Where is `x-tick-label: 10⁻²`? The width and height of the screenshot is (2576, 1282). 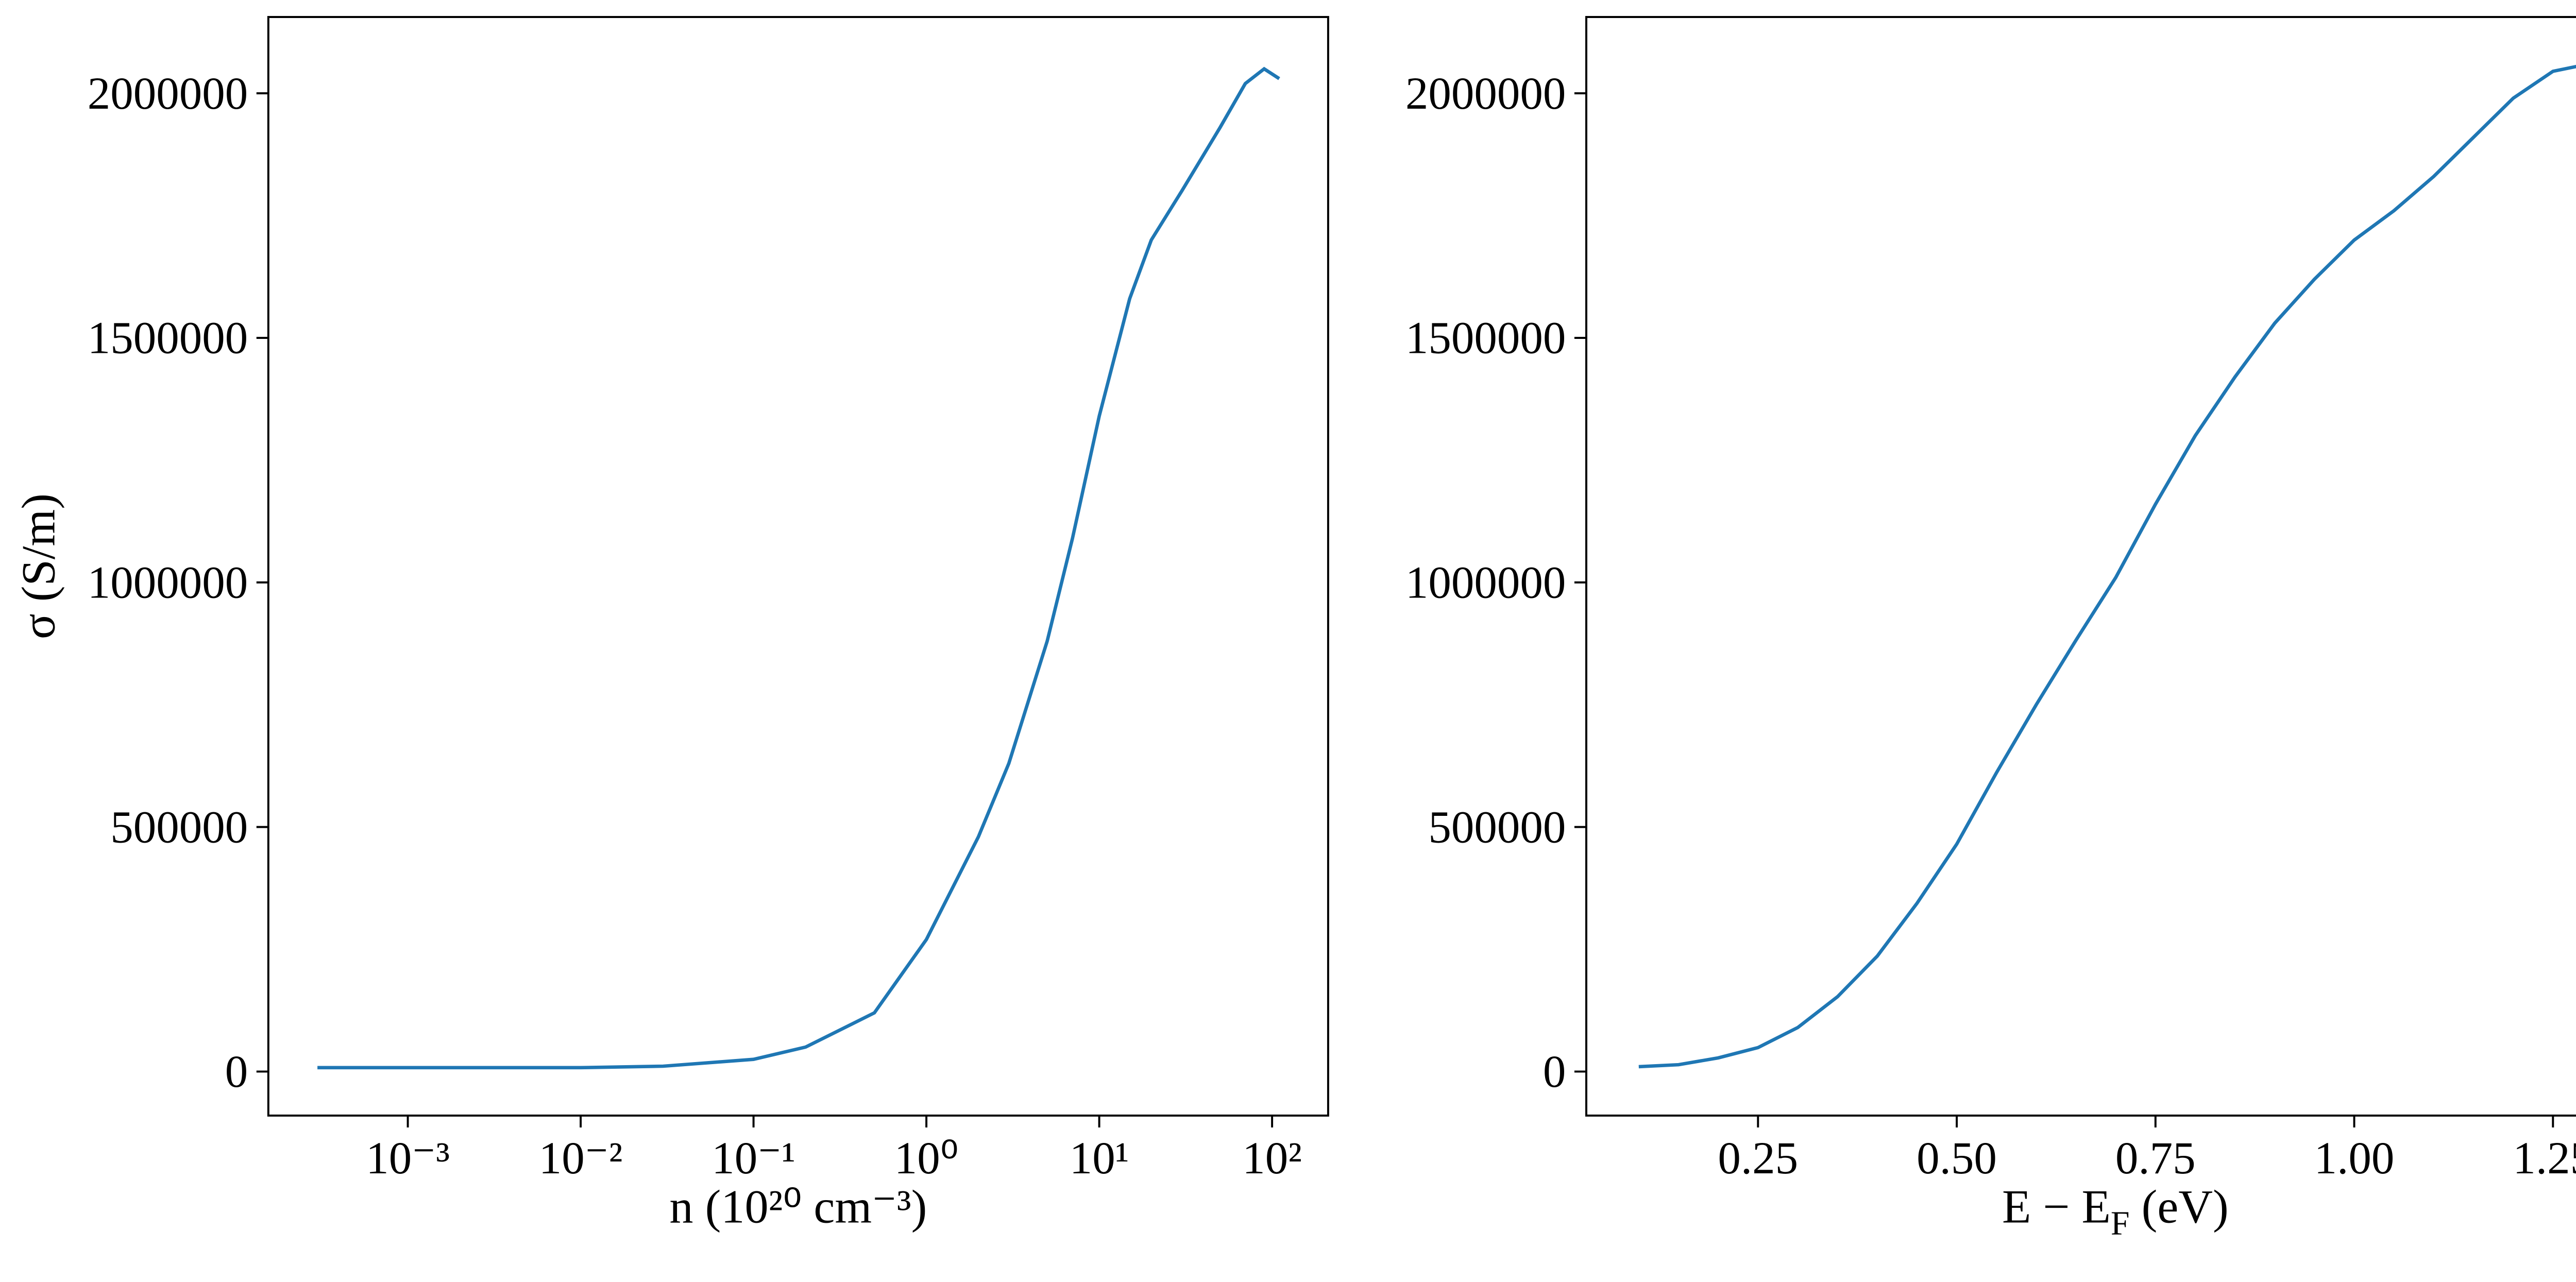
x-tick-label: 10⁻² is located at coordinates (581, 1158).